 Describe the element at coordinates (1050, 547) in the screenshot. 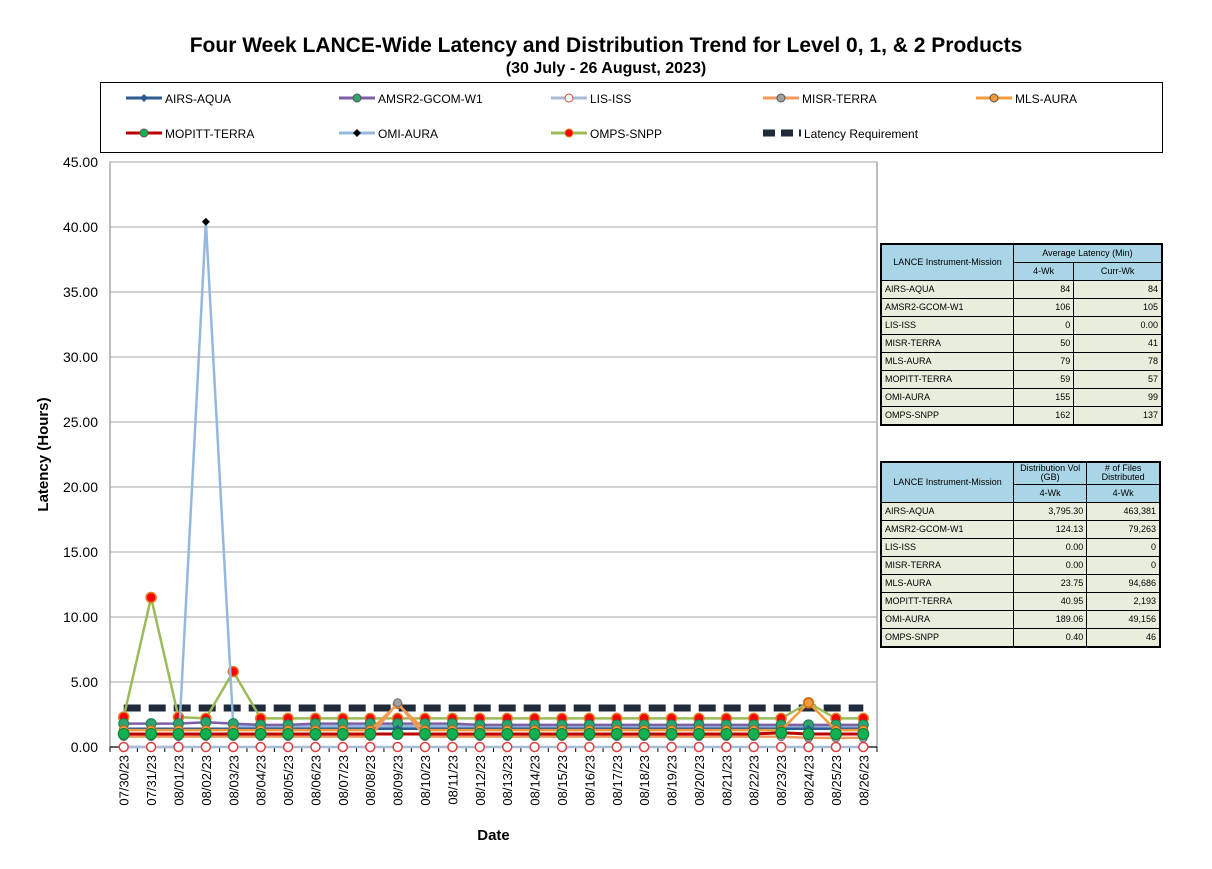

I see `table2-cell-volume: 0.00` at that location.